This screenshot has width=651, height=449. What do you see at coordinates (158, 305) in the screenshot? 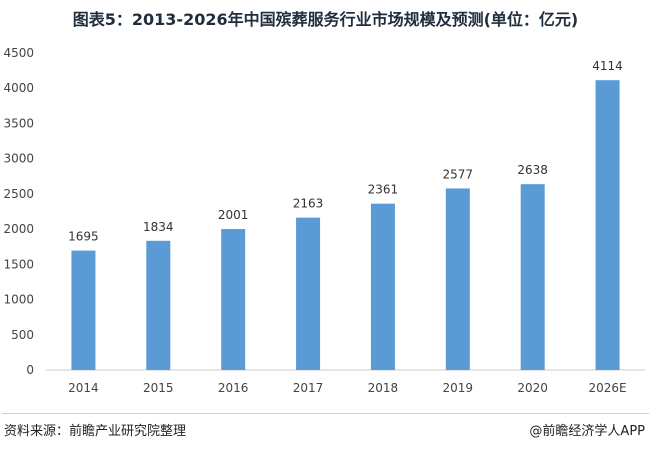
I see `bar-2015` at bounding box center [158, 305].